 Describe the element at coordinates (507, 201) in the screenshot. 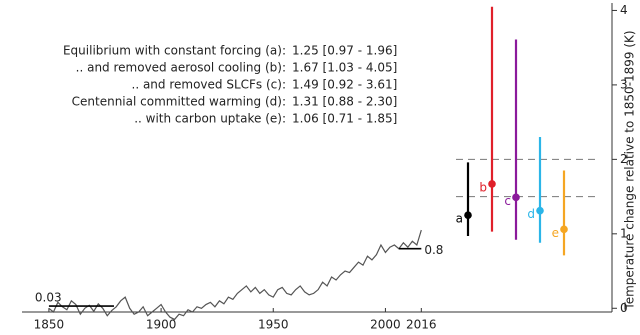

I see `estimate-letter: c` at that location.